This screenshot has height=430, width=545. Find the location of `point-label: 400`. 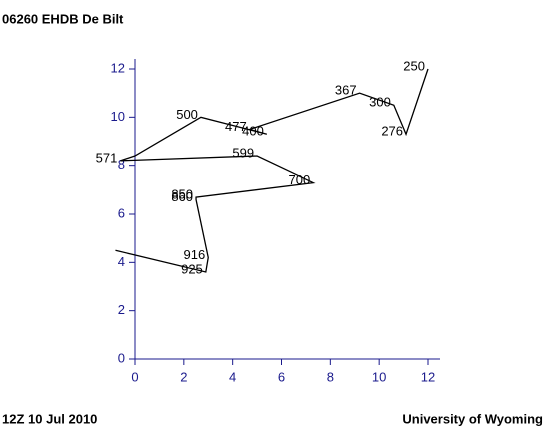

point-label: 400 is located at coordinates (253, 131).